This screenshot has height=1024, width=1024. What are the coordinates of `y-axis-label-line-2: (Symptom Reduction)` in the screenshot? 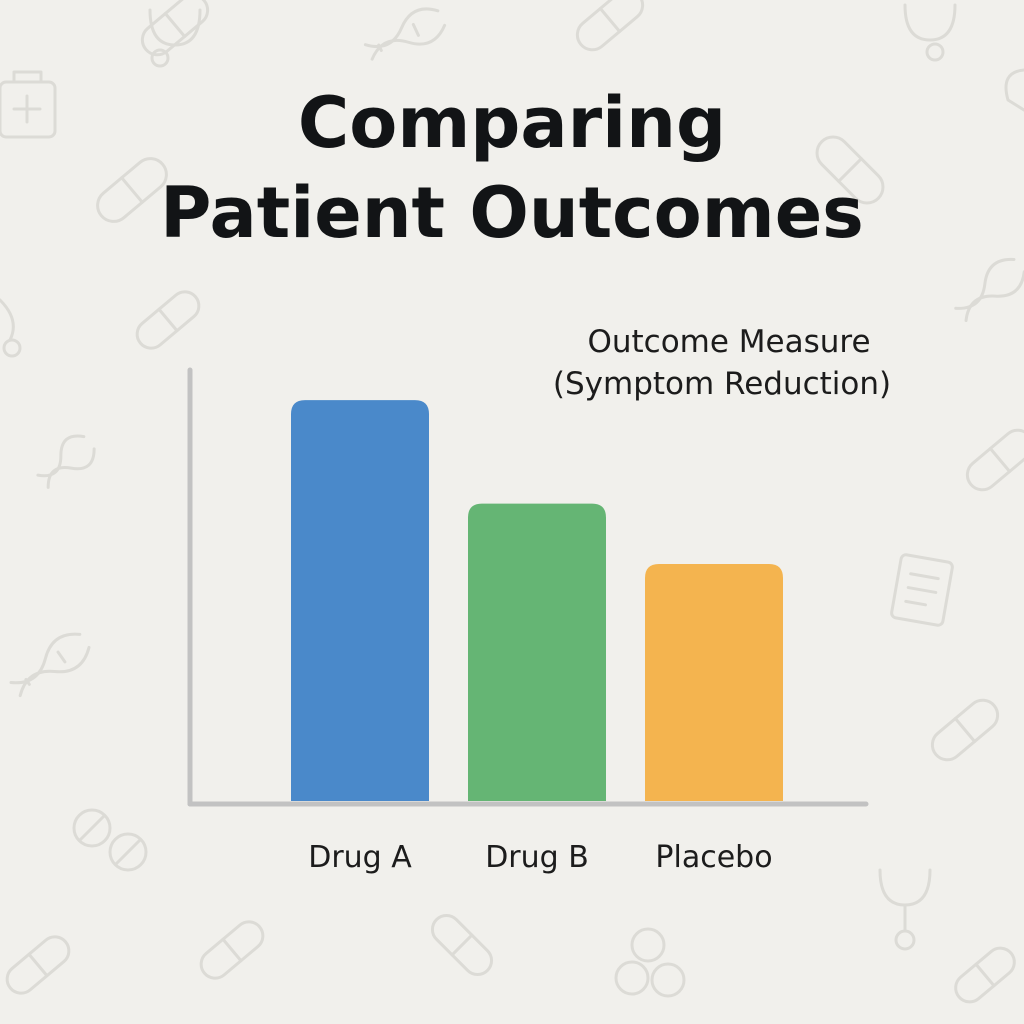 It's located at (722, 384).